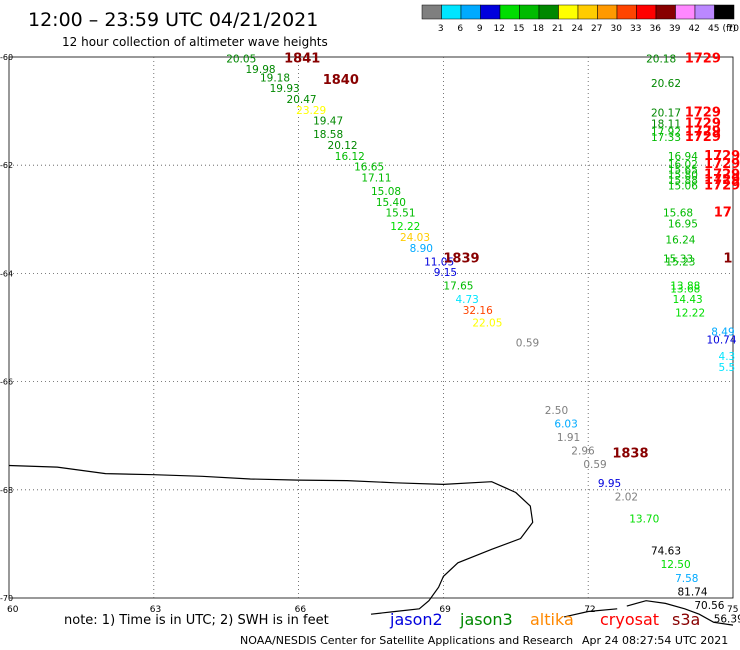 The height and width of the screenshot is (650, 740). What do you see at coordinates (630, 453) in the screenshot?
I see `track-time-label: 1838` at bounding box center [630, 453].